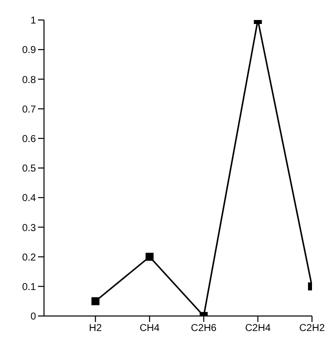 The width and height of the screenshot is (326, 352). I want to click on x-tick-label: C2H6, so click(203, 328).